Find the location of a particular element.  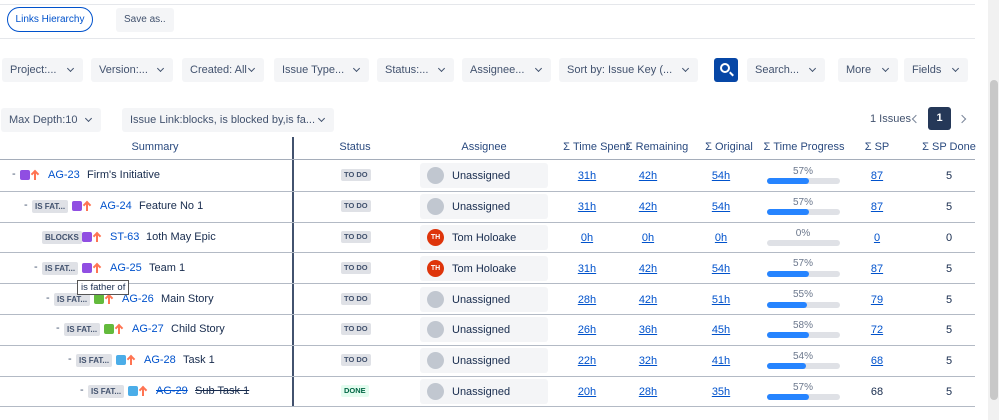

issue-key: AG-28 is located at coordinates (160, 360).